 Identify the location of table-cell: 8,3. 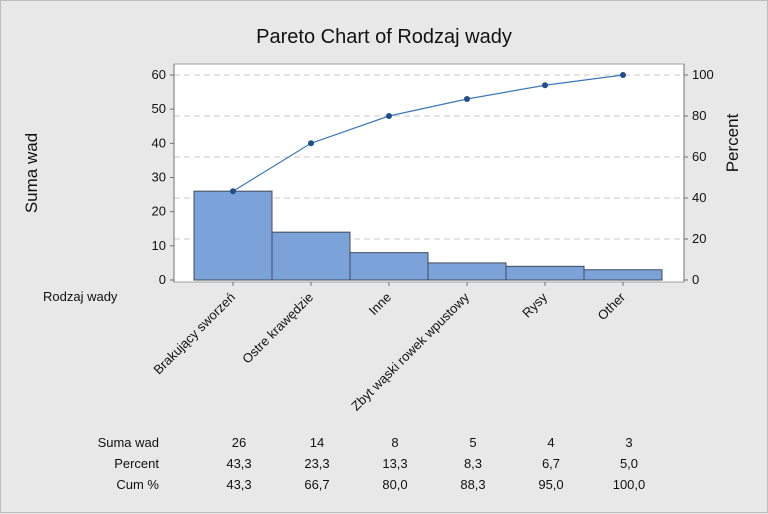
(473, 463).